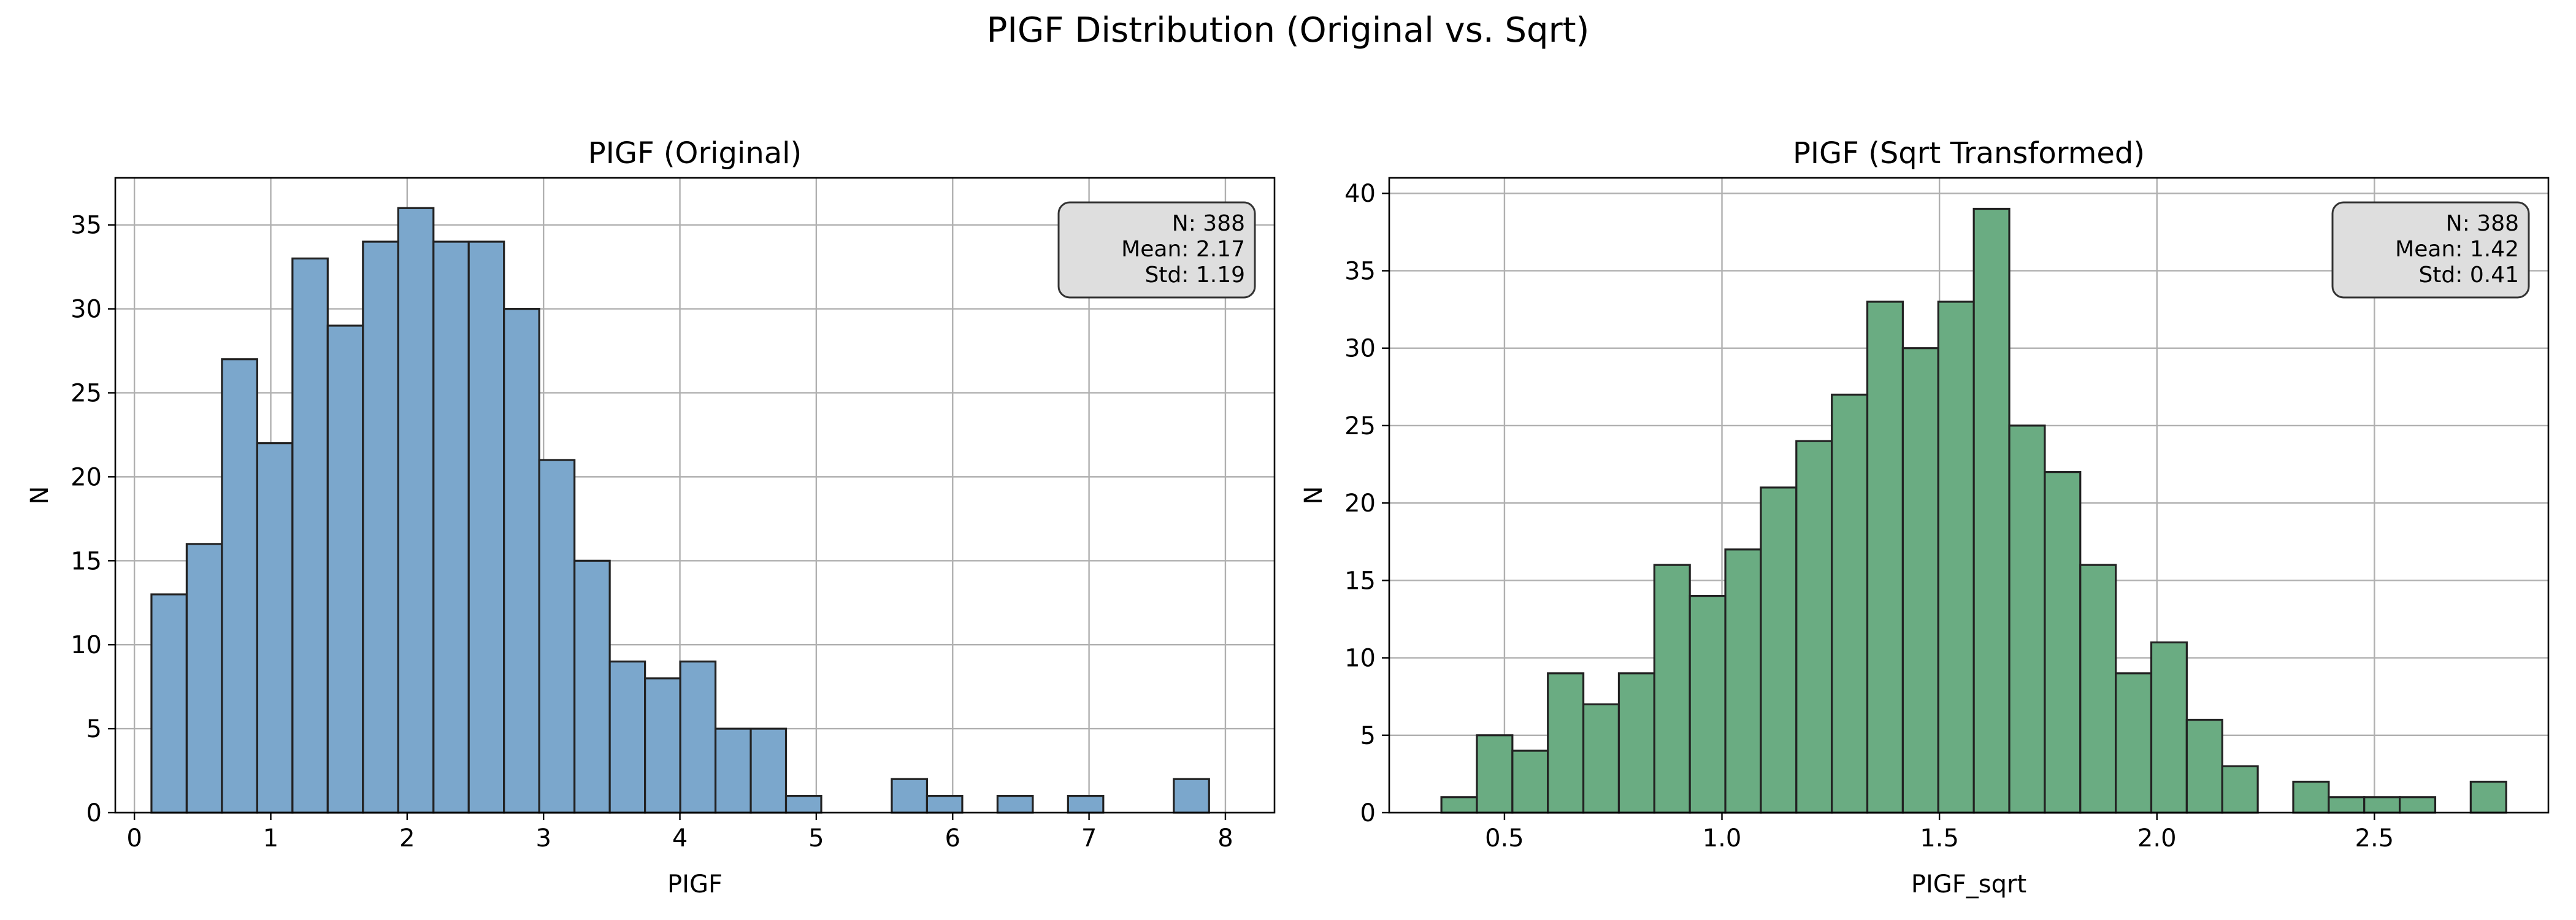 This screenshot has height=920, width=2576. I want to click on x-axis-label: PIGF_sqrt, so click(1968, 884).